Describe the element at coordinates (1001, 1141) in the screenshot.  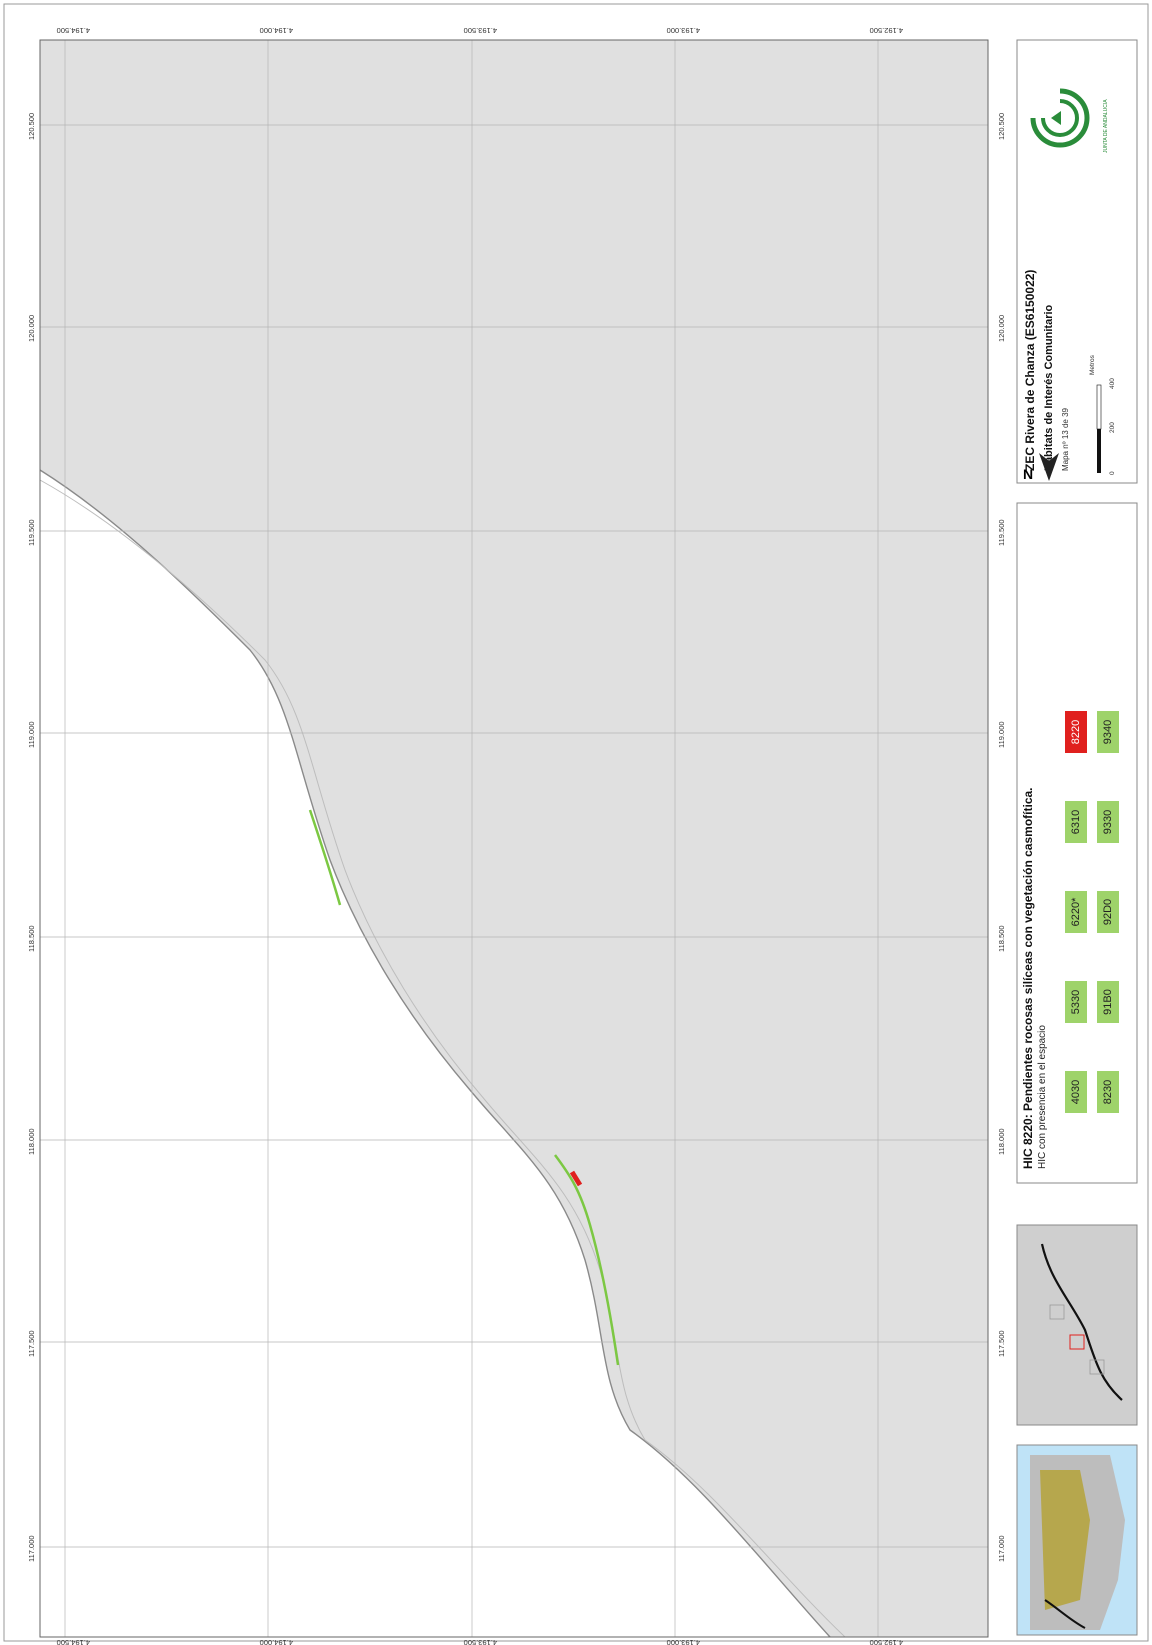
I see `tick-x-r-2: 118.000` at that location.